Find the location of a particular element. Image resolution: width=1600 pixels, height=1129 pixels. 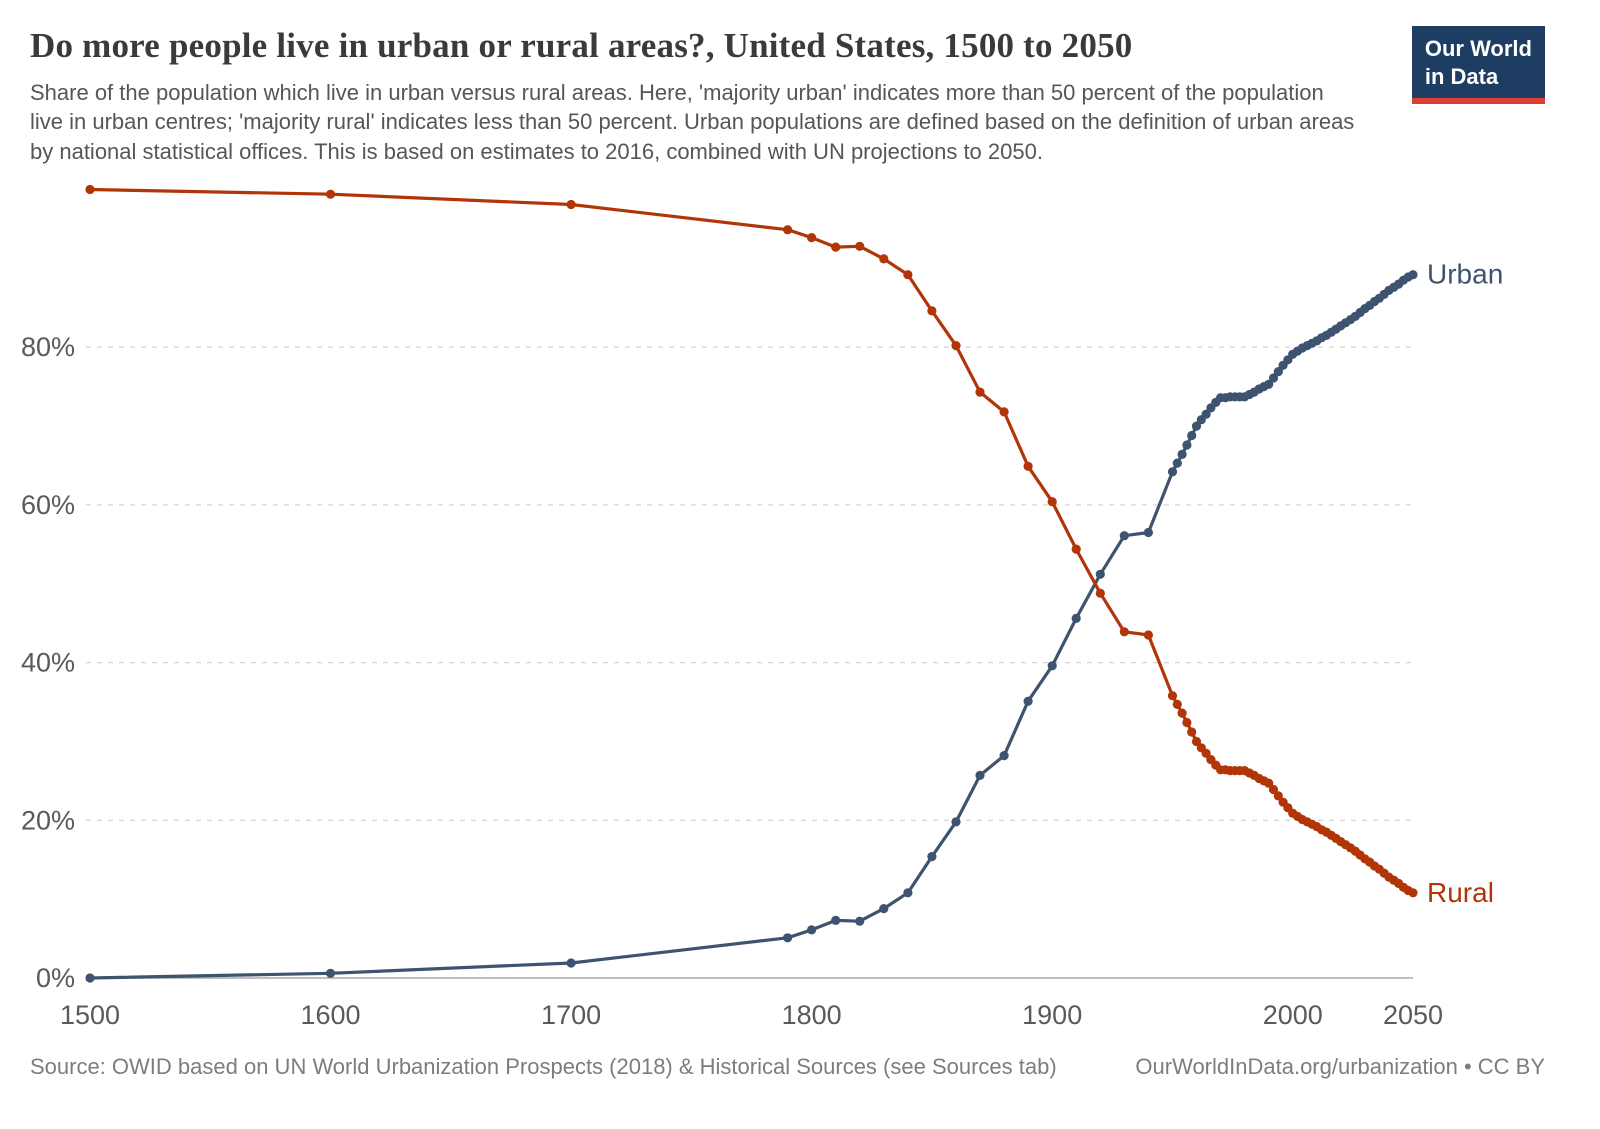

y-tick-label: 60% is located at coordinates (48, 505).